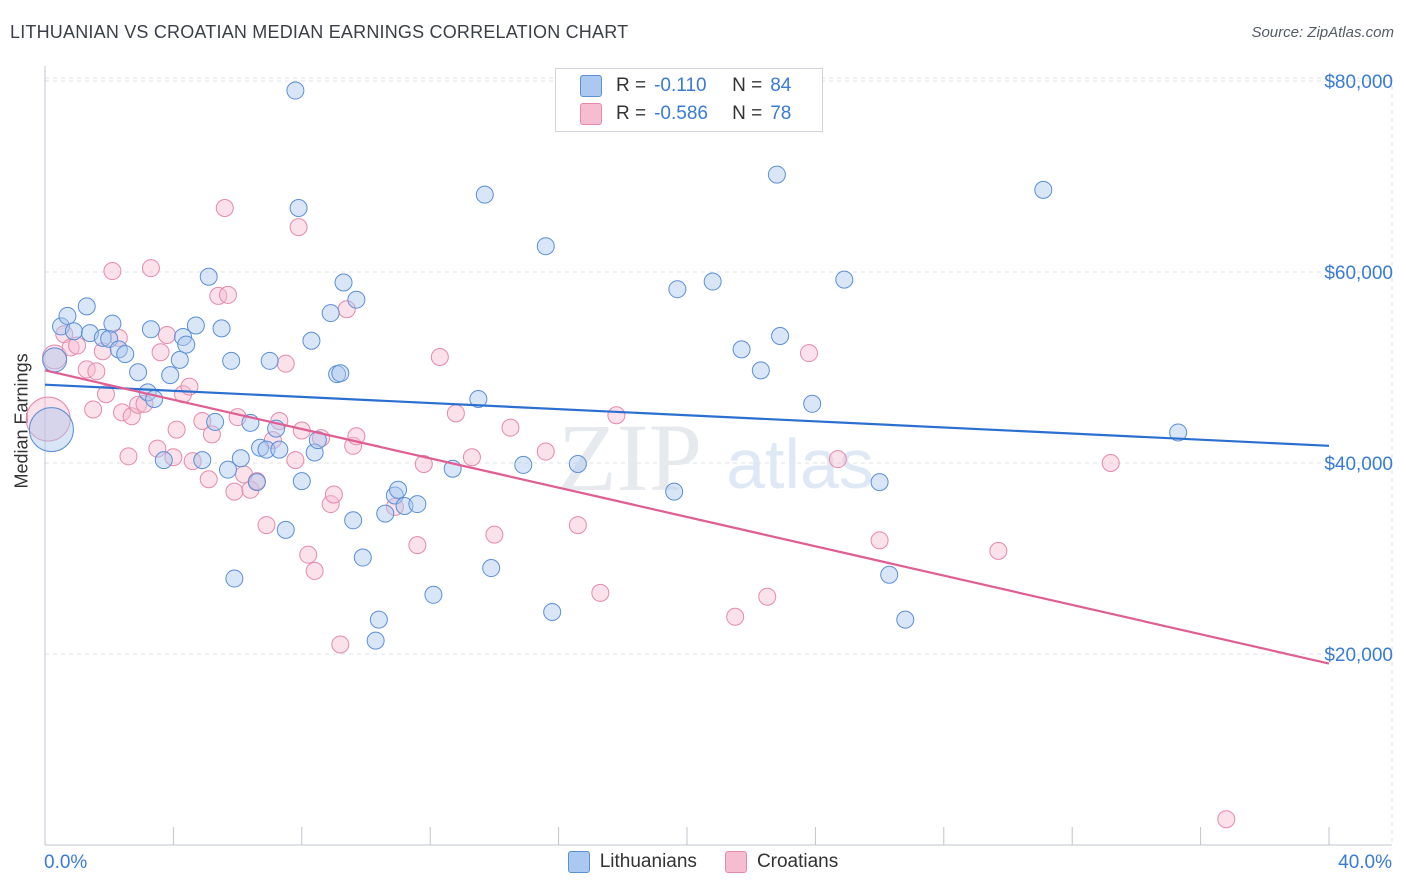  Describe the element at coordinates (797, 861) in the screenshot. I see `legend-label: Croatians` at that location.